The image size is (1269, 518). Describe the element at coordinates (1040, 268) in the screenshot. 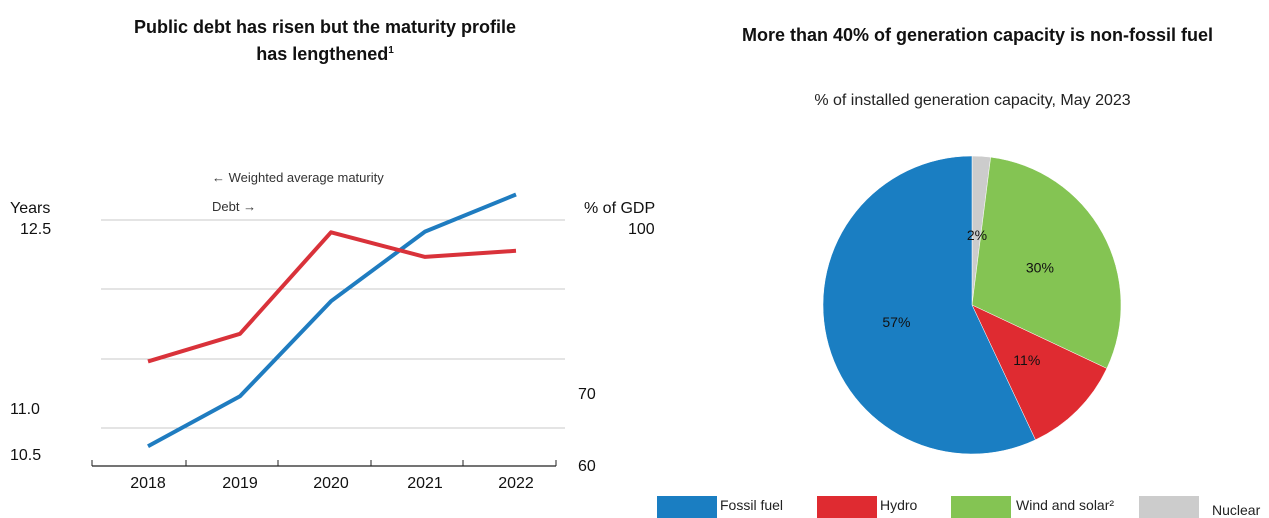

I see `pie-data-label: 30%` at that location.